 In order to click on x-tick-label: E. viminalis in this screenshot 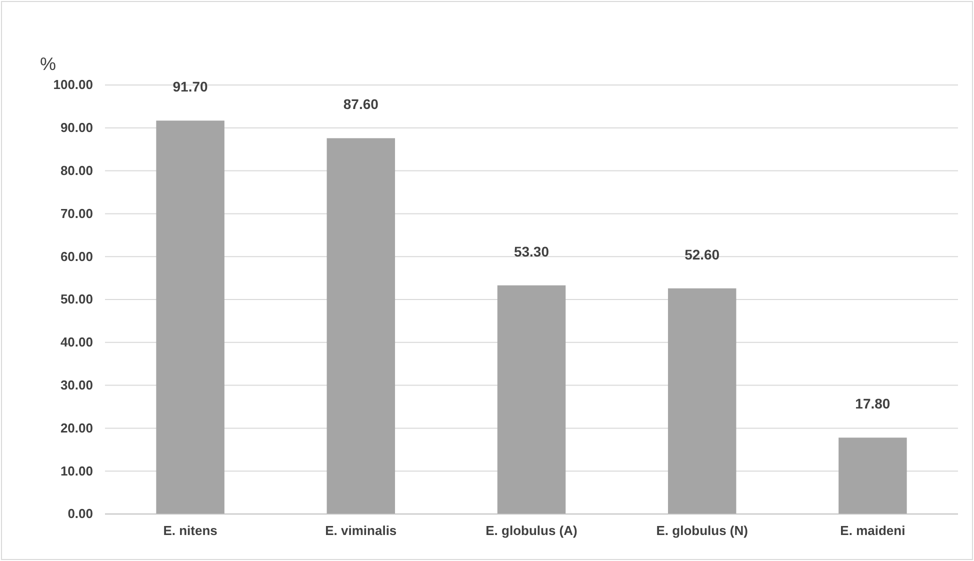, I will do `click(361, 530)`.